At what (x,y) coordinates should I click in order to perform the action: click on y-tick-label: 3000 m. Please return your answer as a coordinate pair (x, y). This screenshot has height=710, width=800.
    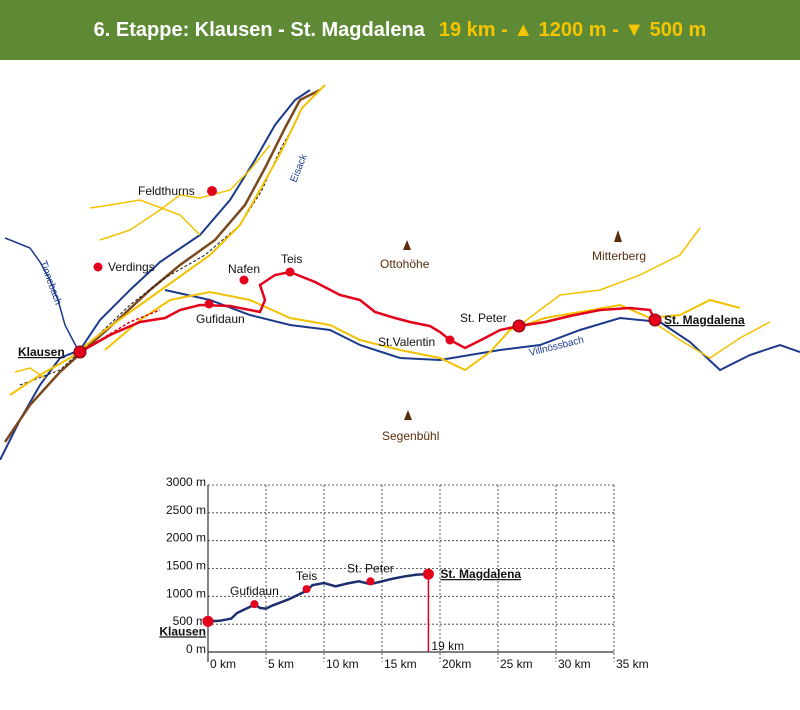
    Looking at the image, I should click on (186, 482).